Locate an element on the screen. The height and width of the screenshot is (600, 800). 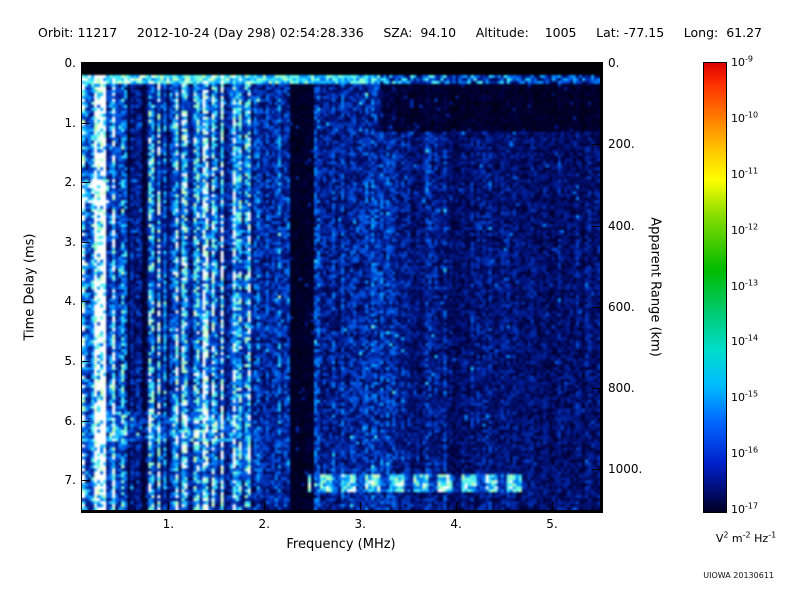
y2-axis-title: Apparent Range (km) is located at coordinates (655, 287).